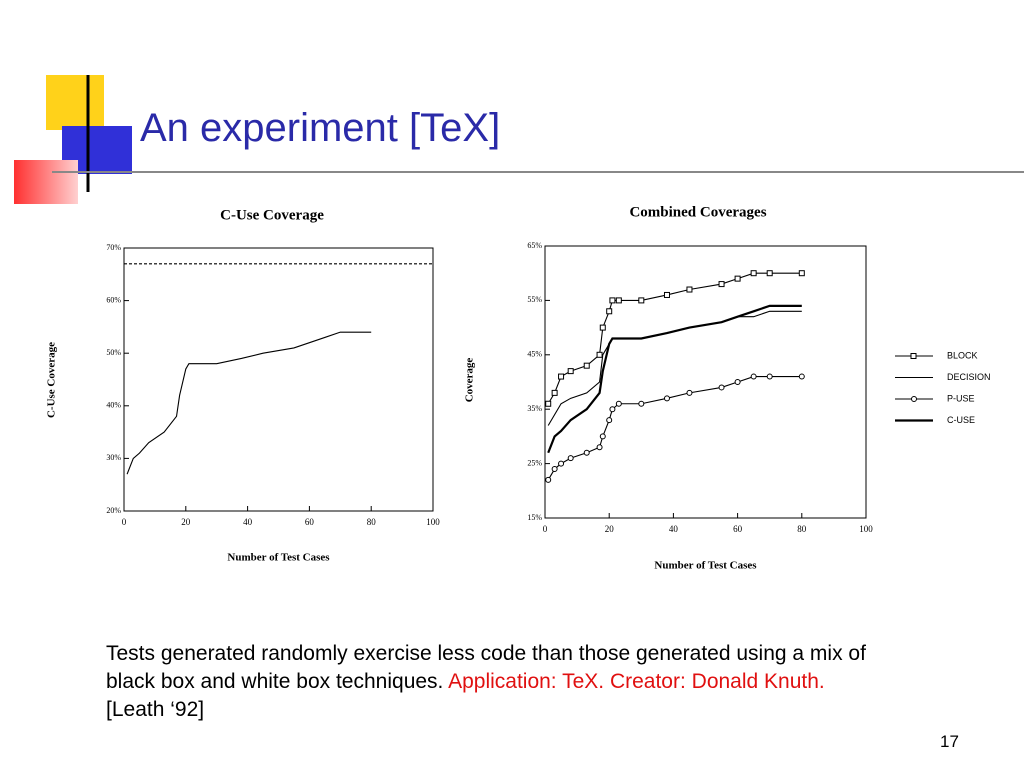  Describe the element at coordinates (75, 102) in the screenshot. I see `decor-yellow` at that location.